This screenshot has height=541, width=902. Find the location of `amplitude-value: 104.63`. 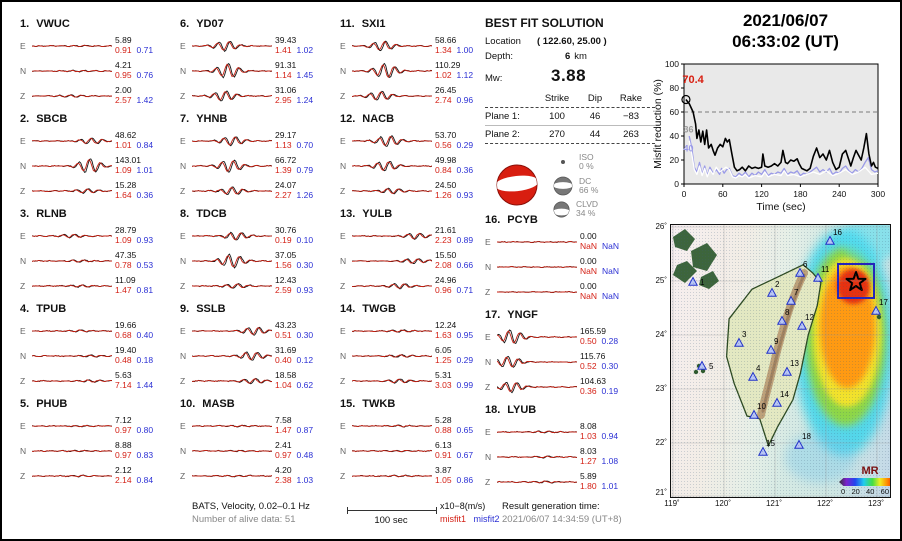

amplitude-value: 104.63 is located at coordinates (593, 381).